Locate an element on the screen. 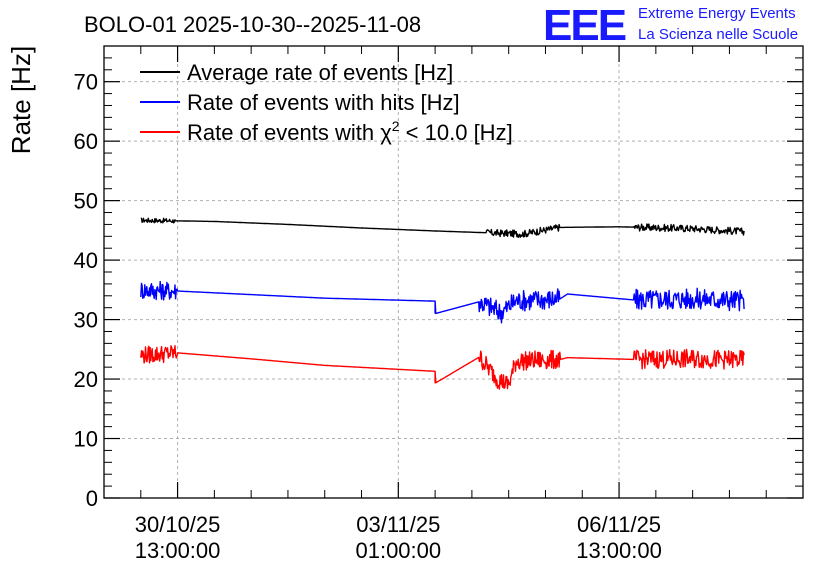 The width and height of the screenshot is (836, 572). eee-logo-line2: La Scienza nelle Scuole is located at coordinates (718, 34).